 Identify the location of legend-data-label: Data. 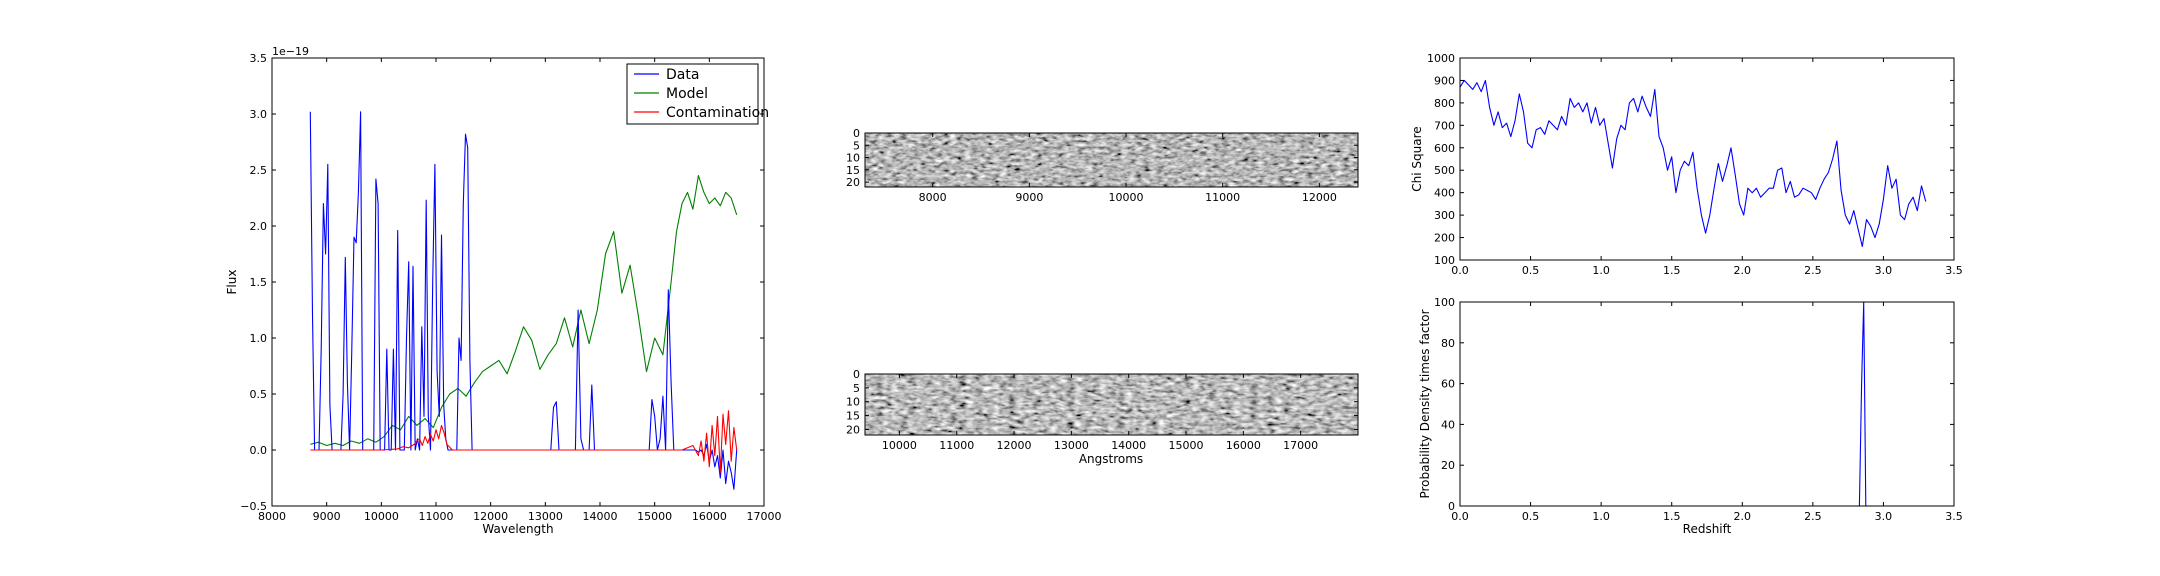
(682, 75).